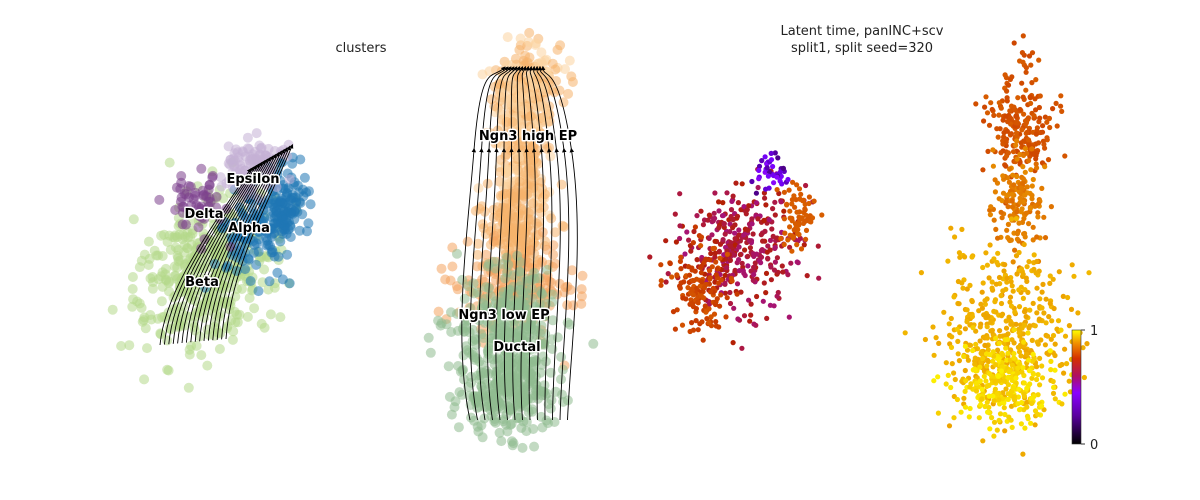 Image resolution: width=1200 pixels, height=500 pixels. What do you see at coordinates (503, 315) in the screenshot?
I see `cluster-label: Ngn3 low EP` at bounding box center [503, 315].